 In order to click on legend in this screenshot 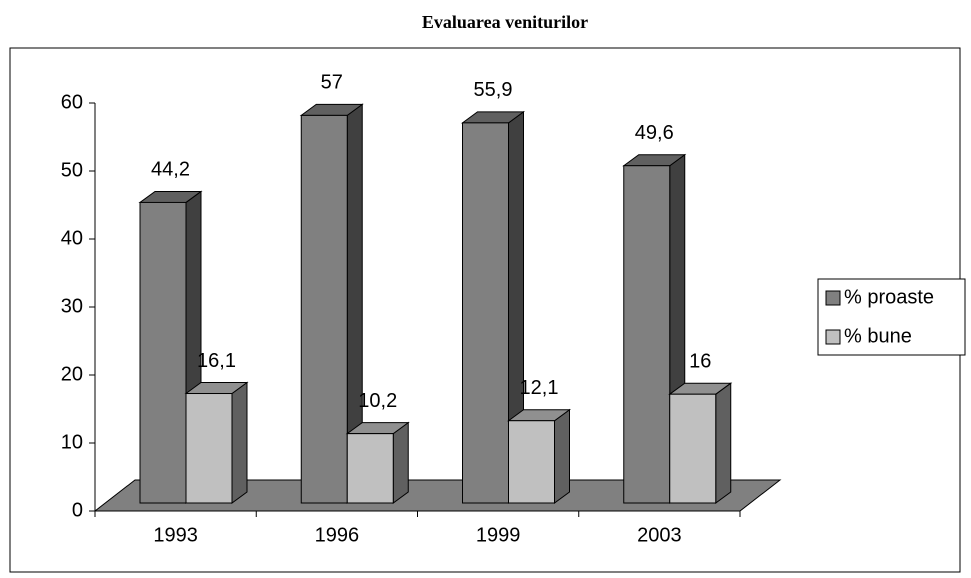, I will do `click(891, 317)`.